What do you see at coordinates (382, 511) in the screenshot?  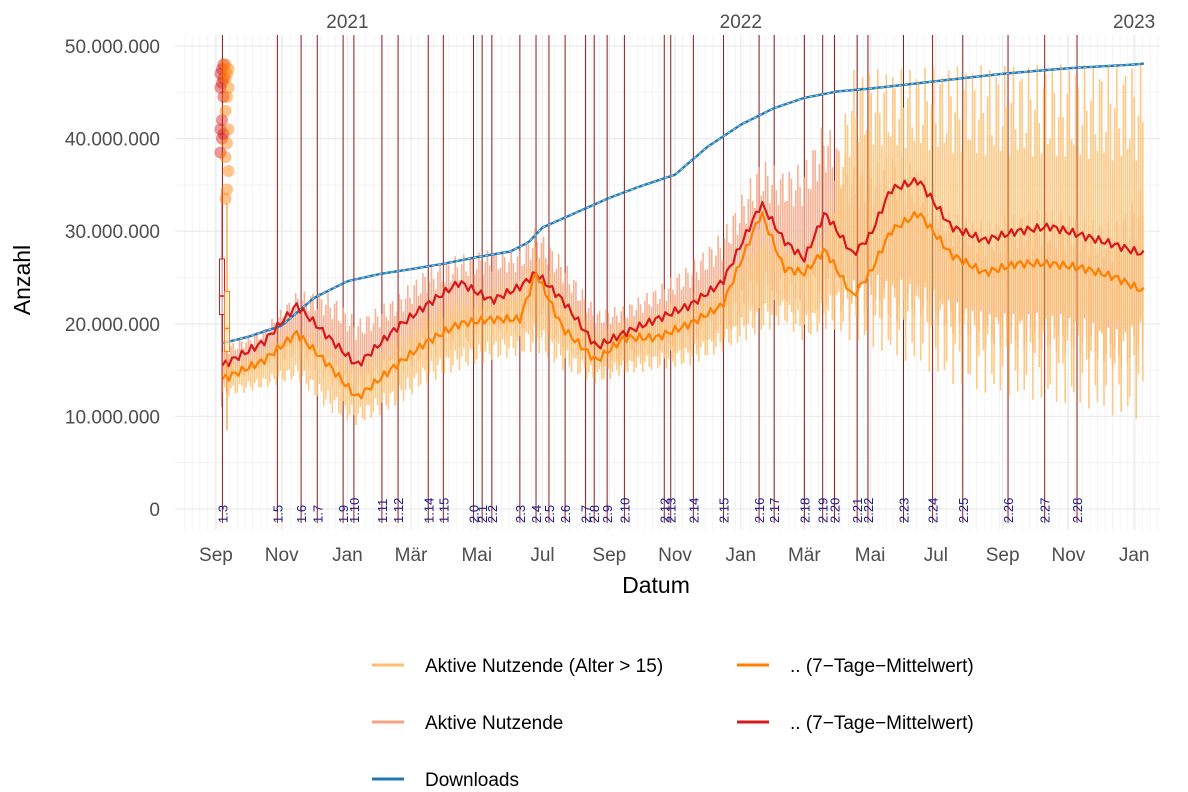 I see `version-label: 1.11` at bounding box center [382, 511].